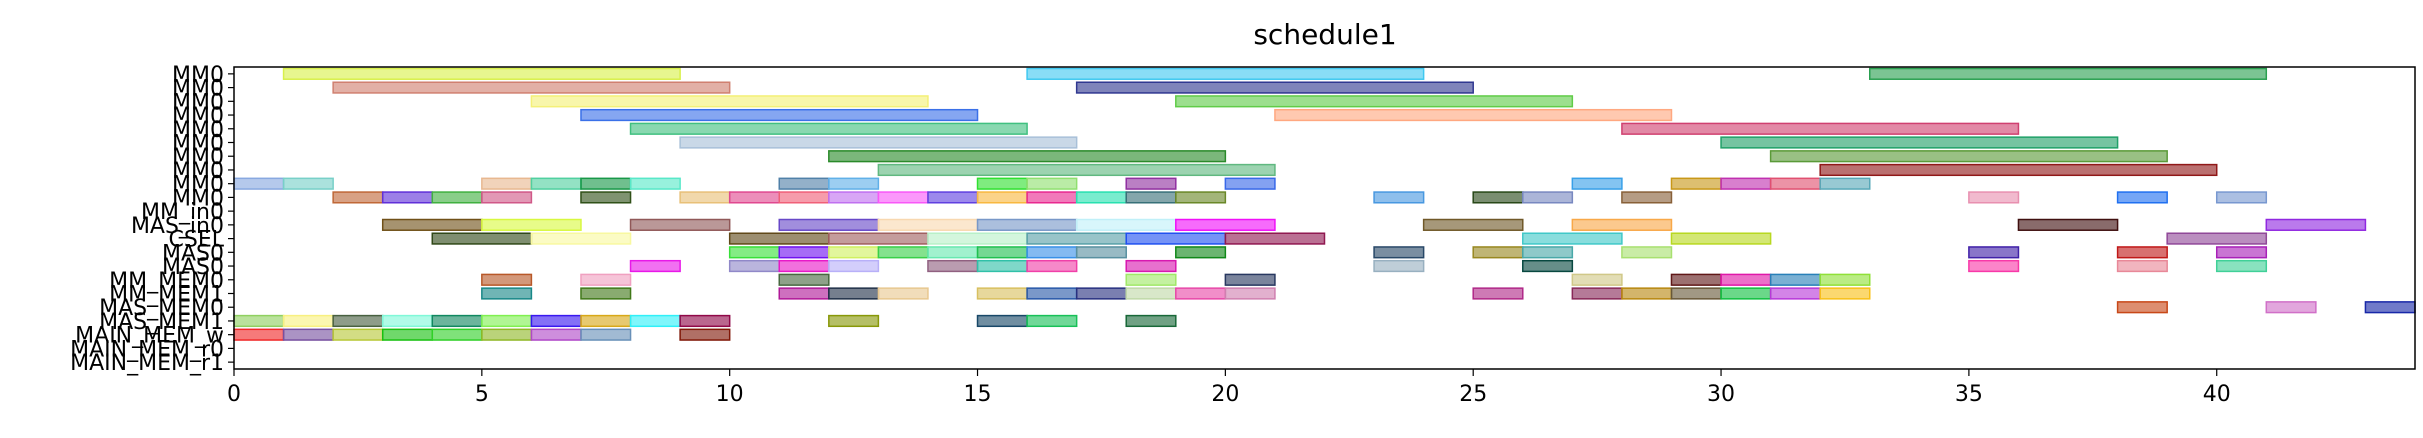 Image resolution: width=2423 pixels, height=438 pixels. I want to click on y-tick-label-21: MAIN_MEM_r1, so click(147, 363).